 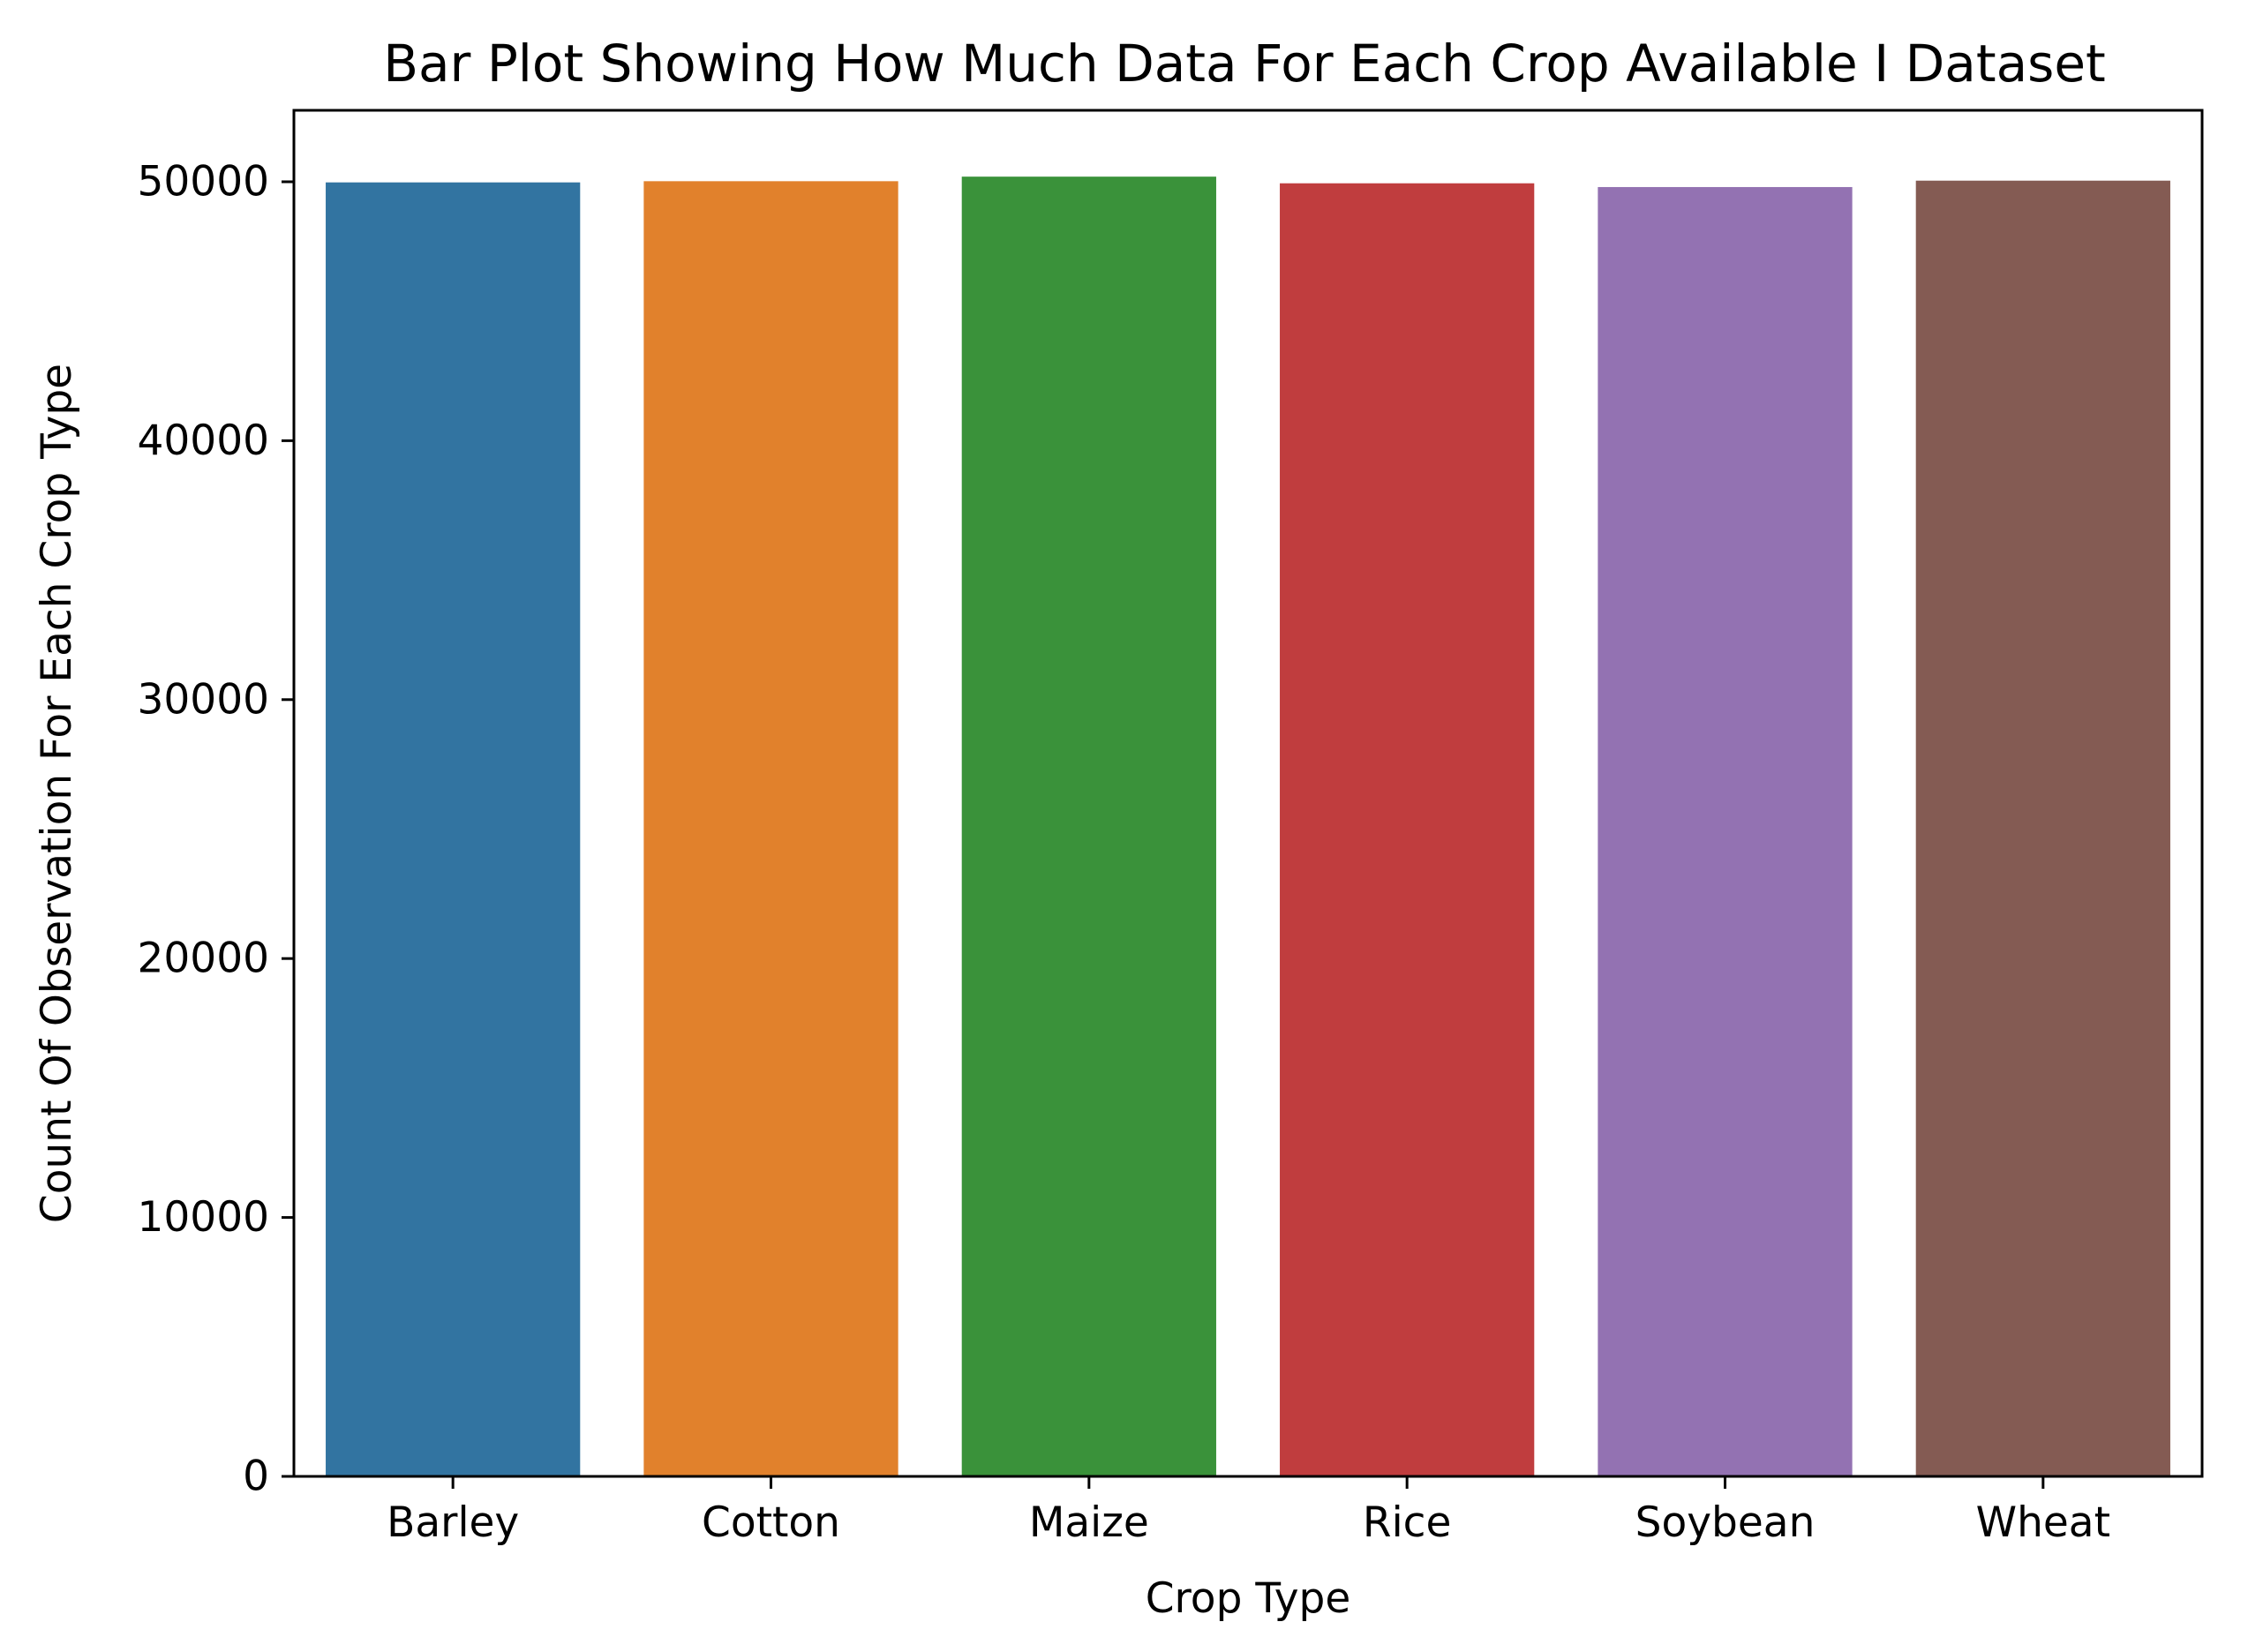 What do you see at coordinates (1248, 1511) in the screenshot?
I see `x-axis: Barley Cotton Maize Rice Soybean Wheat` at bounding box center [1248, 1511].